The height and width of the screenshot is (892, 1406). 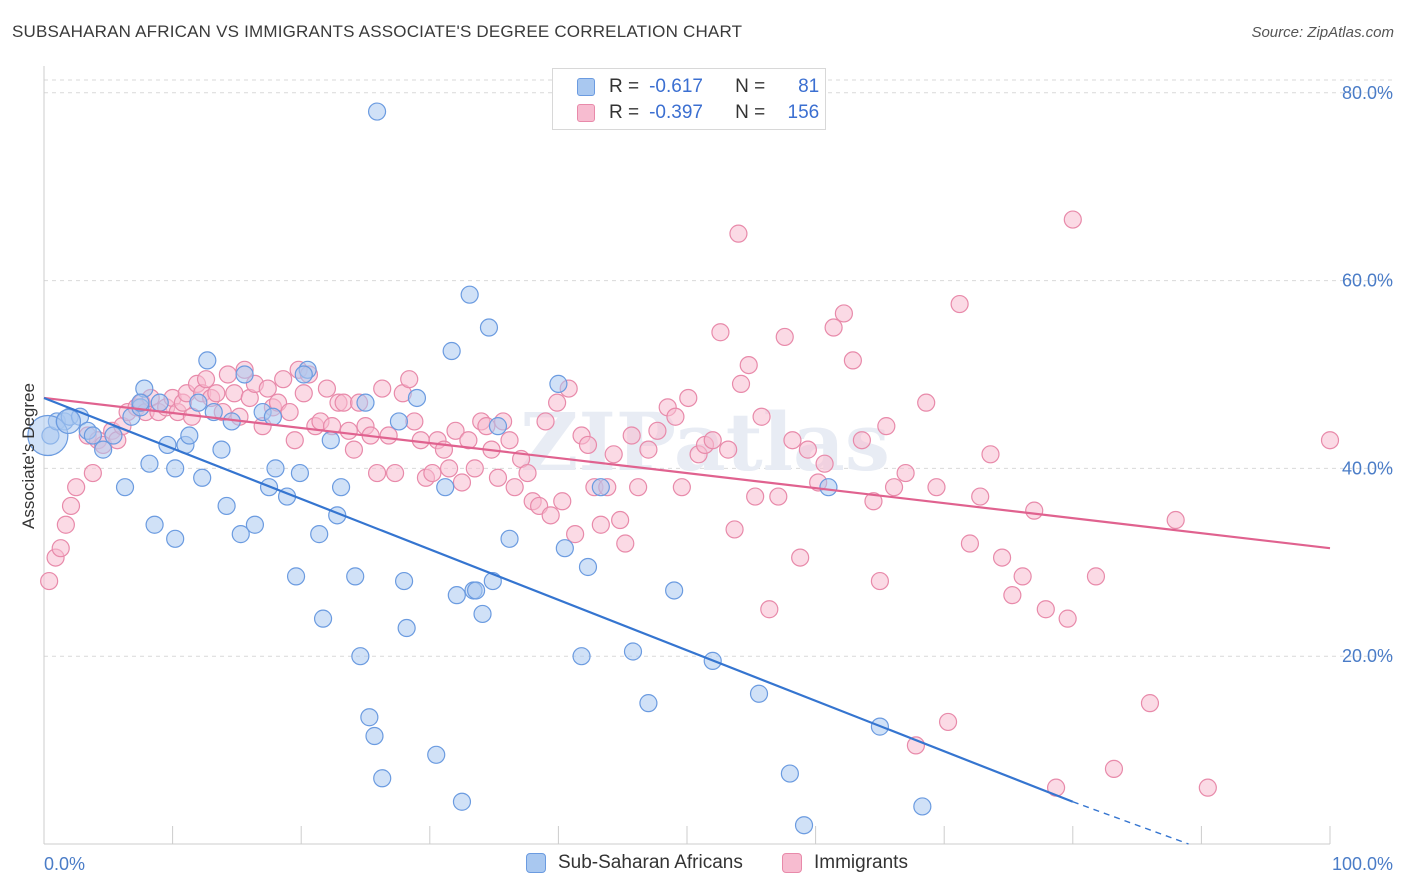 What do you see at coordinates (1367, 93) in the screenshot?
I see `y-tick-label: 80.0%` at bounding box center [1367, 93].